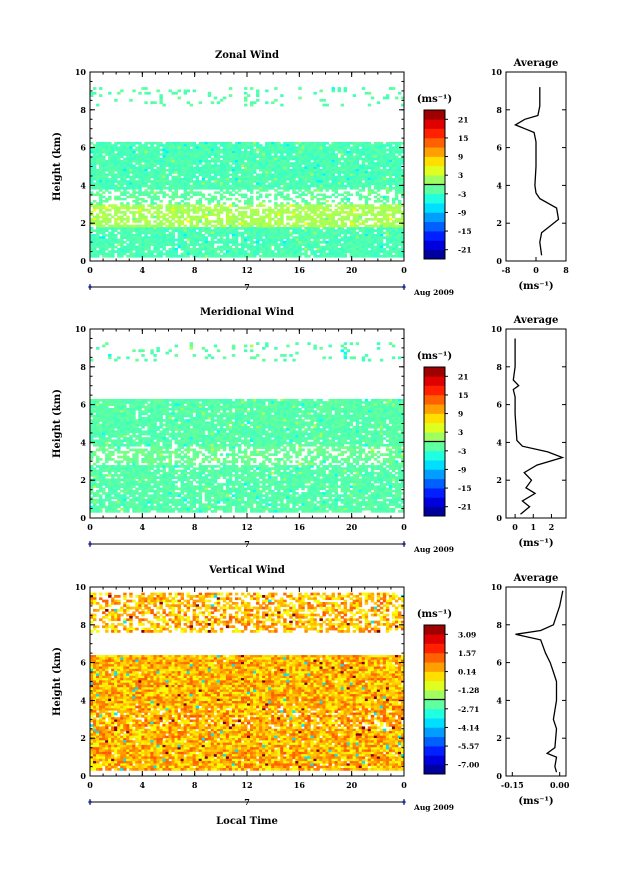 This screenshot has height=873, width=618. I want to click on heatmap-cells, so click(247, 427).